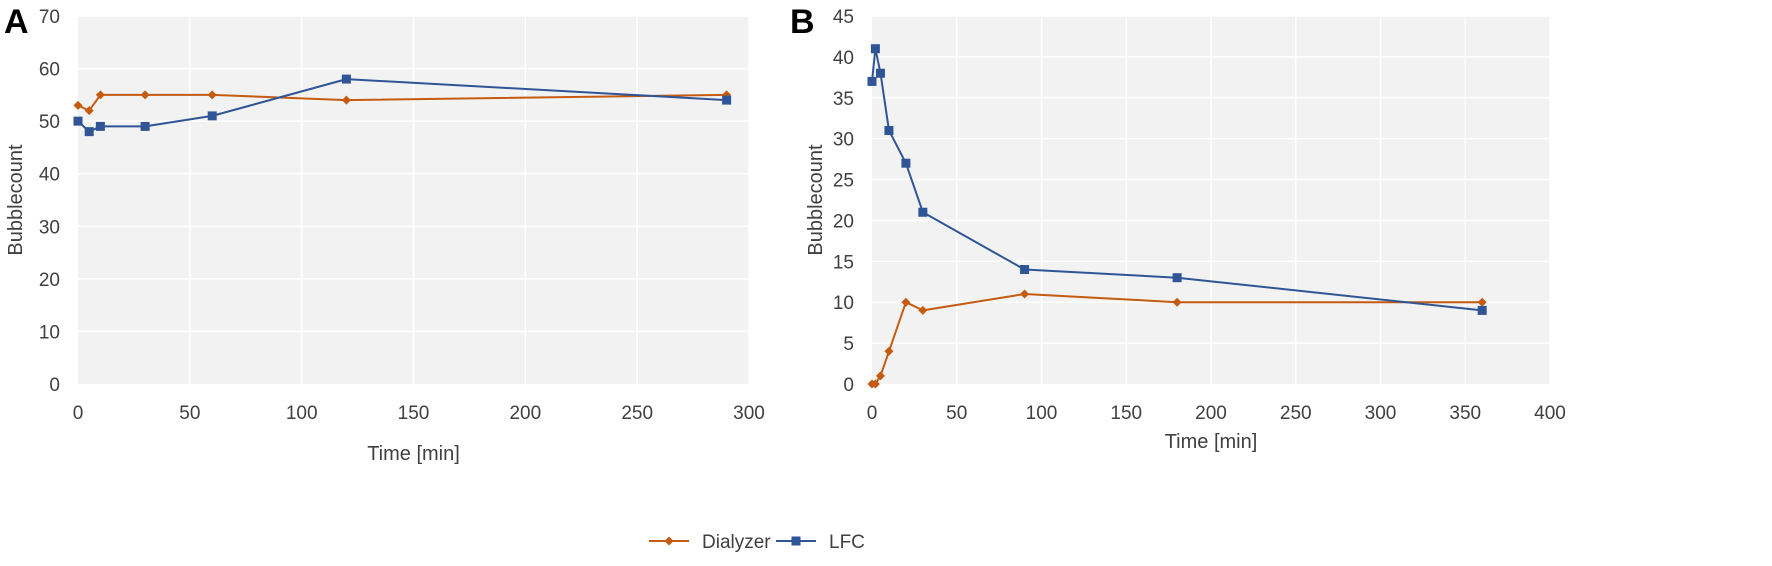  I want to click on y-tick-label: 35, so click(843, 99).